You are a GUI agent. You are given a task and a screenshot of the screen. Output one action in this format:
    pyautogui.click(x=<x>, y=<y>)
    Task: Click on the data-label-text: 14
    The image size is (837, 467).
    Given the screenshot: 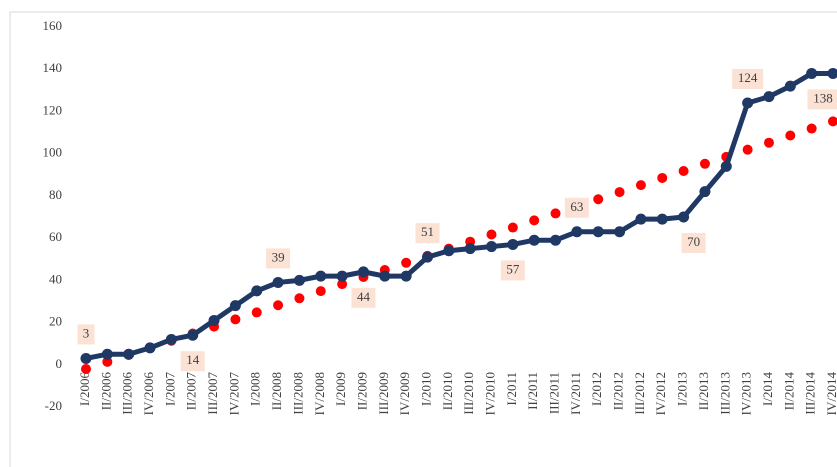 What is the action you would take?
    pyautogui.click(x=193, y=359)
    